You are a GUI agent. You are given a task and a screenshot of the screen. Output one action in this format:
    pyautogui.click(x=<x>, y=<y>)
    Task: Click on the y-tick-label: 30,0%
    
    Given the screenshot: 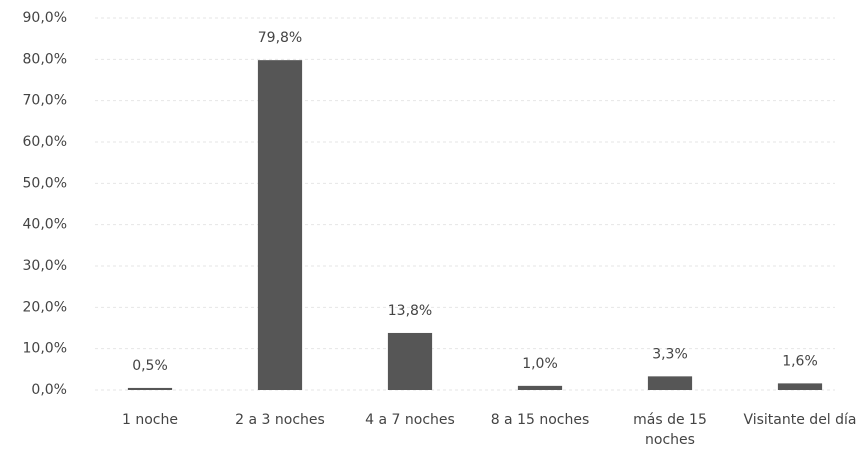 What is the action you would take?
    pyautogui.click(x=45, y=266)
    